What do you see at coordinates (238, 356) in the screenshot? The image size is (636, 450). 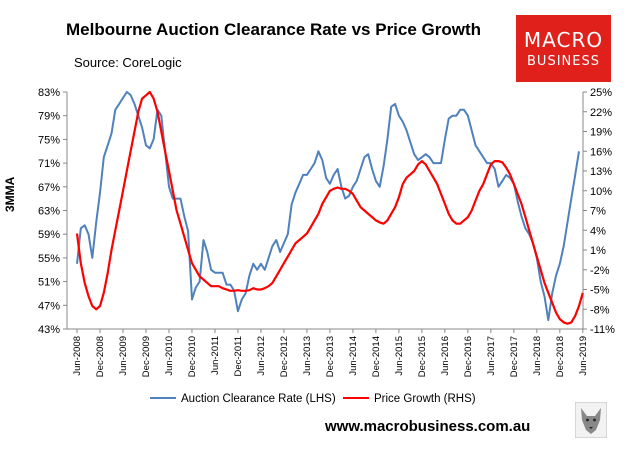 I see `x-tick-label: Dec-2011` at bounding box center [238, 356].